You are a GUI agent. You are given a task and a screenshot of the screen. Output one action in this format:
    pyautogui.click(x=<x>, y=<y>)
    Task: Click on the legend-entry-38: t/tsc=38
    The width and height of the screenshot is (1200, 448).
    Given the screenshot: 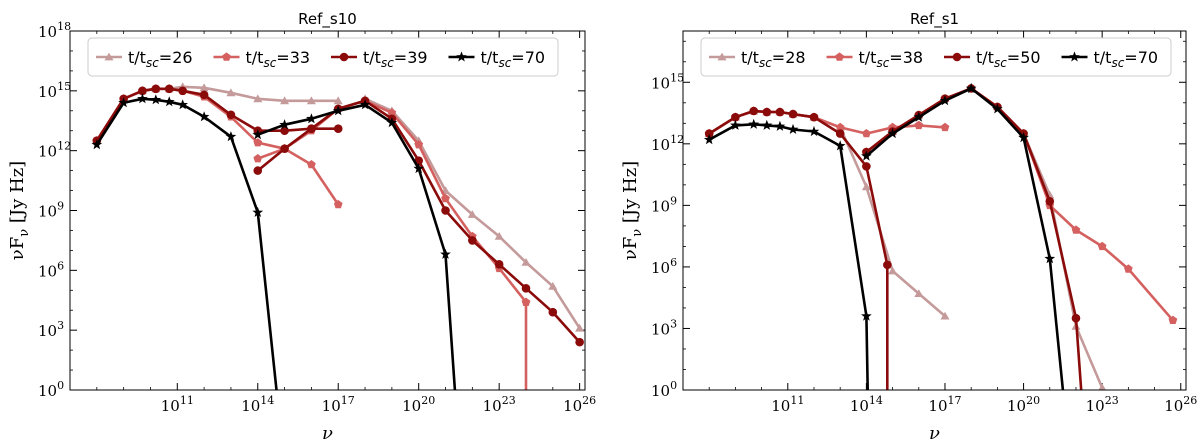 What is the action you would take?
    pyautogui.click(x=874, y=59)
    